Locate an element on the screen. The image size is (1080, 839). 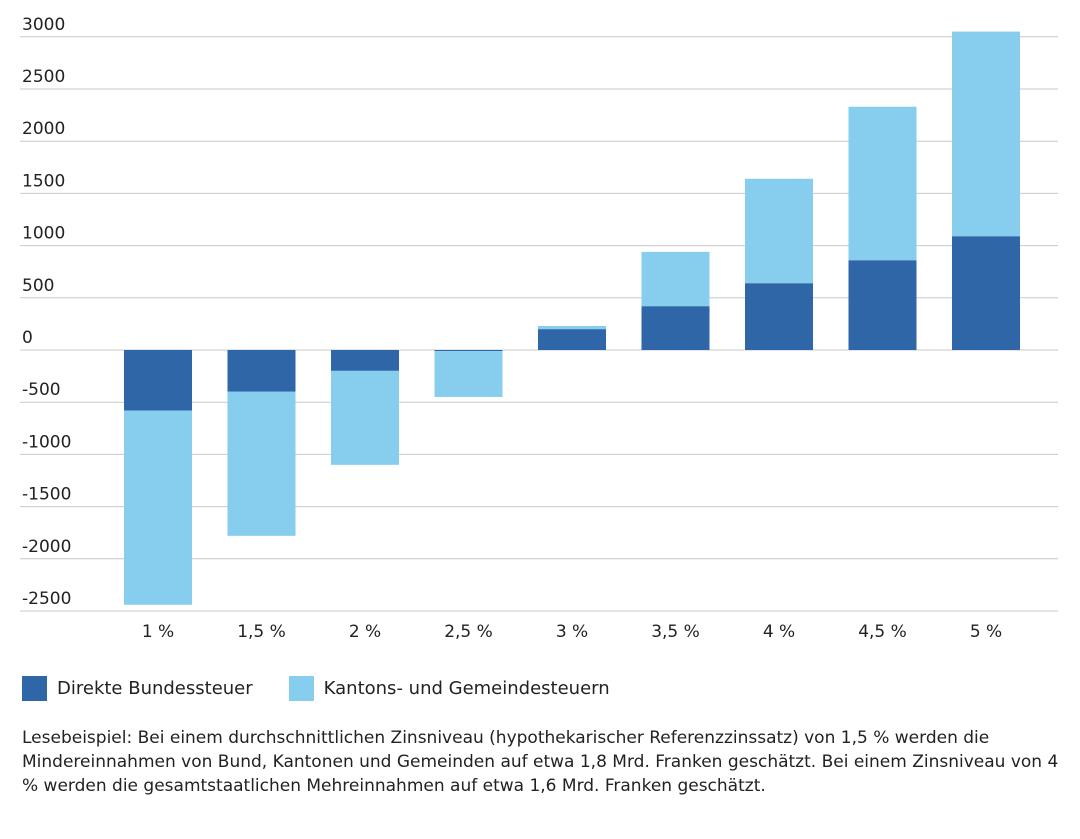
y-tick-label: -2500 is located at coordinates (46, 599).